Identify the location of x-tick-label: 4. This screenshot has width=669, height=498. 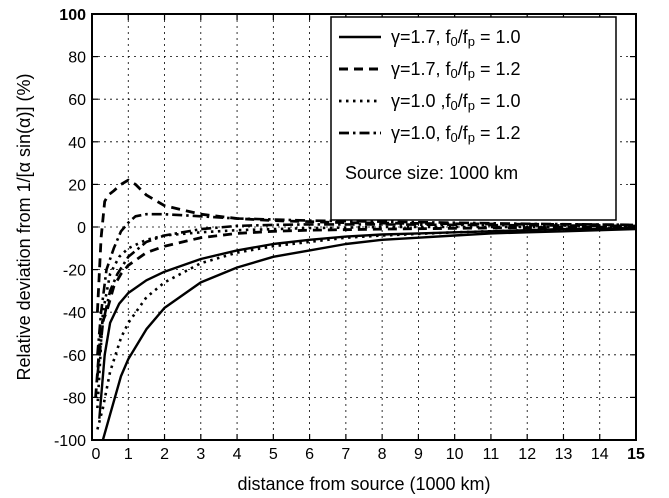
(237, 454).